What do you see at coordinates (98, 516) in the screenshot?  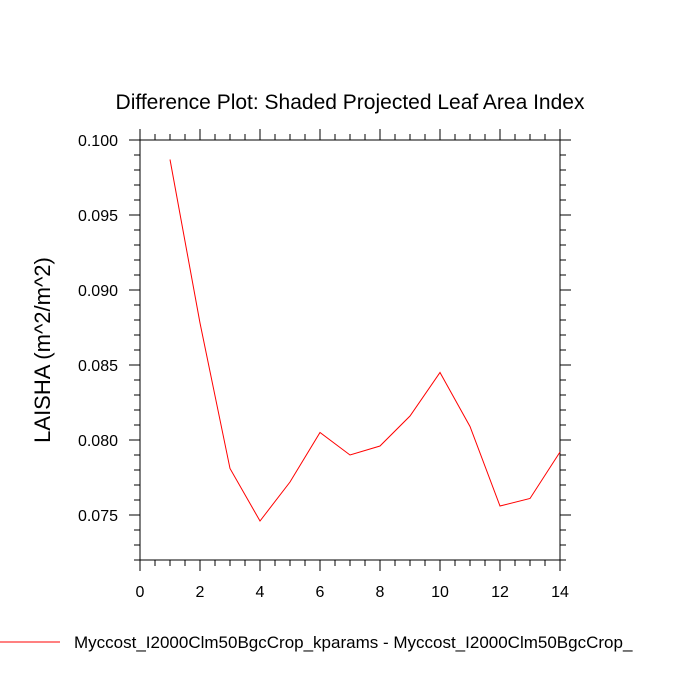 I see `y-tick-label: 0.075` at bounding box center [98, 516].